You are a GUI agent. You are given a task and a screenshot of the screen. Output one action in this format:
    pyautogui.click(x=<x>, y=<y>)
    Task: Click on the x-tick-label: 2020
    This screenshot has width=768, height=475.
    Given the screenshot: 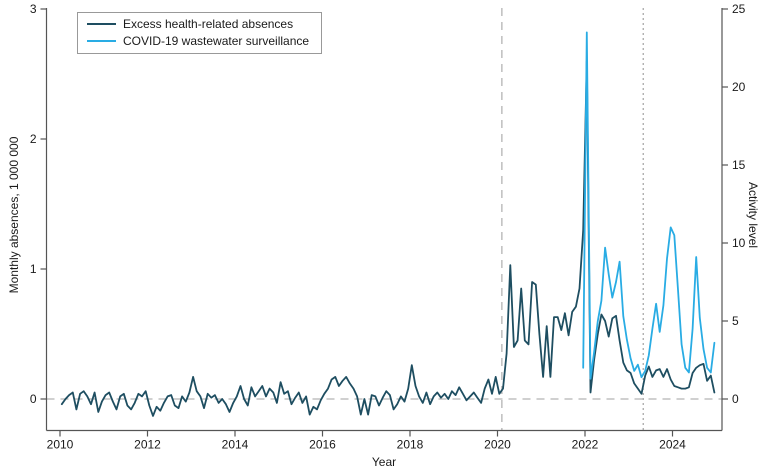 What is the action you would take?
    pyautogui.click(x=497, y=445)
    